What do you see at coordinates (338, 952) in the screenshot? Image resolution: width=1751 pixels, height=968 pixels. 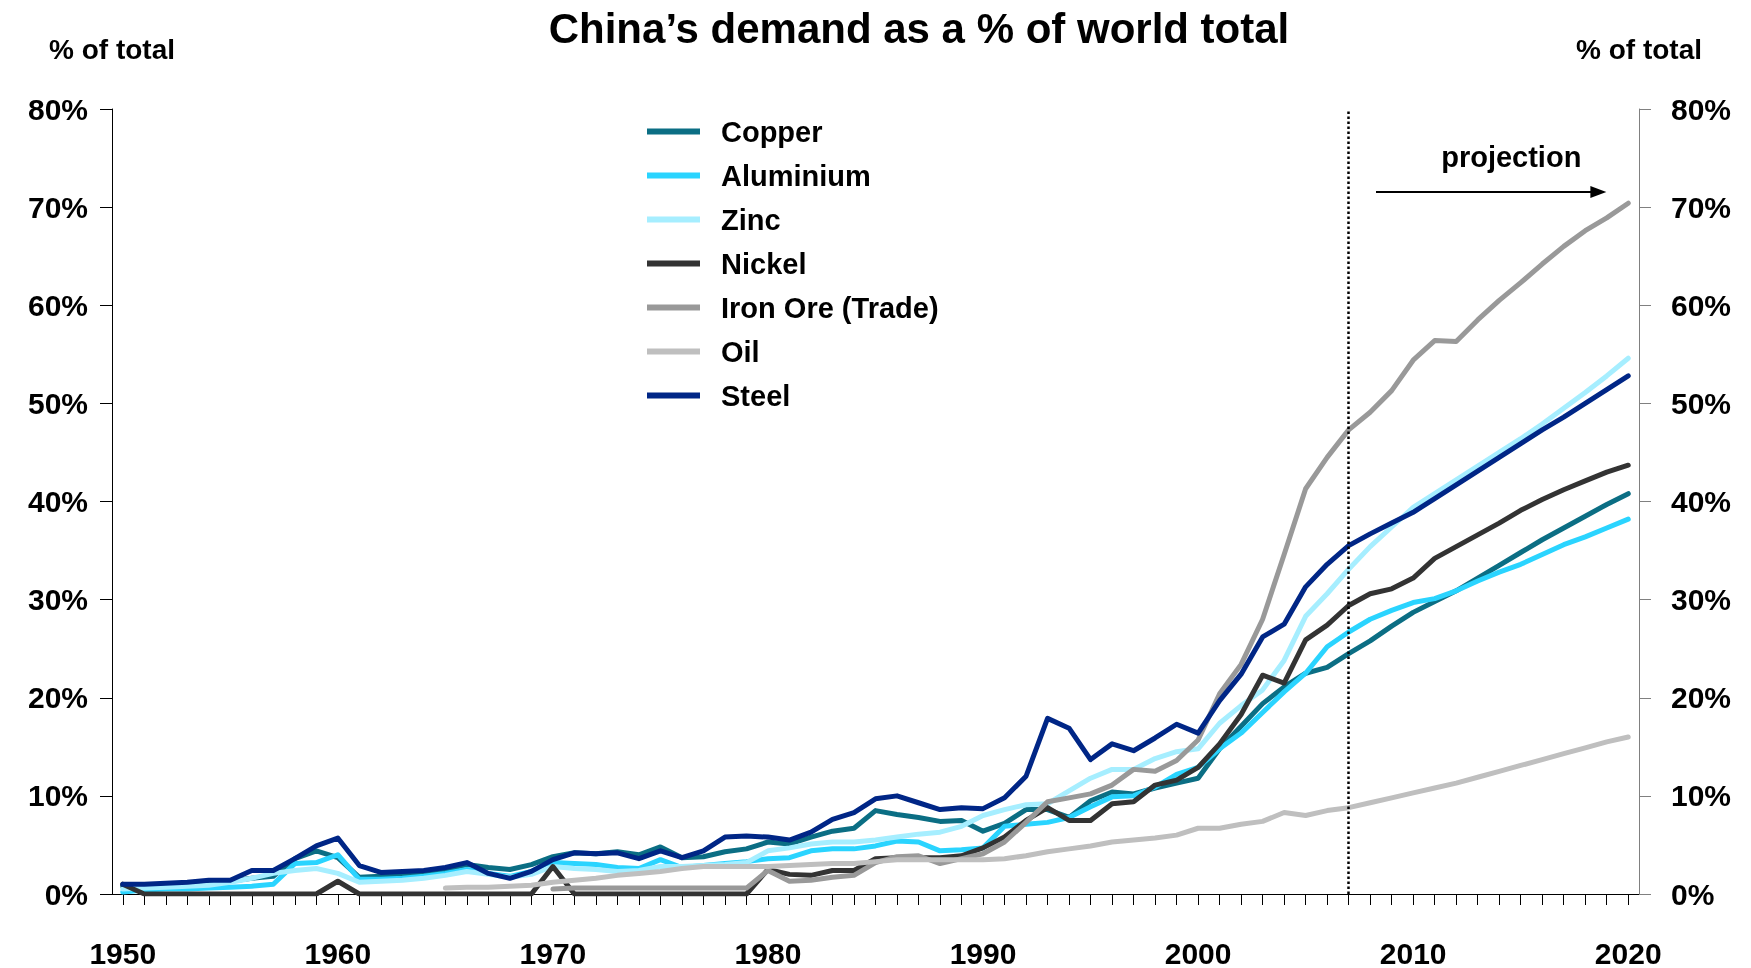 I see `x-tick-label: 1960` at bounding box center [338, 952].